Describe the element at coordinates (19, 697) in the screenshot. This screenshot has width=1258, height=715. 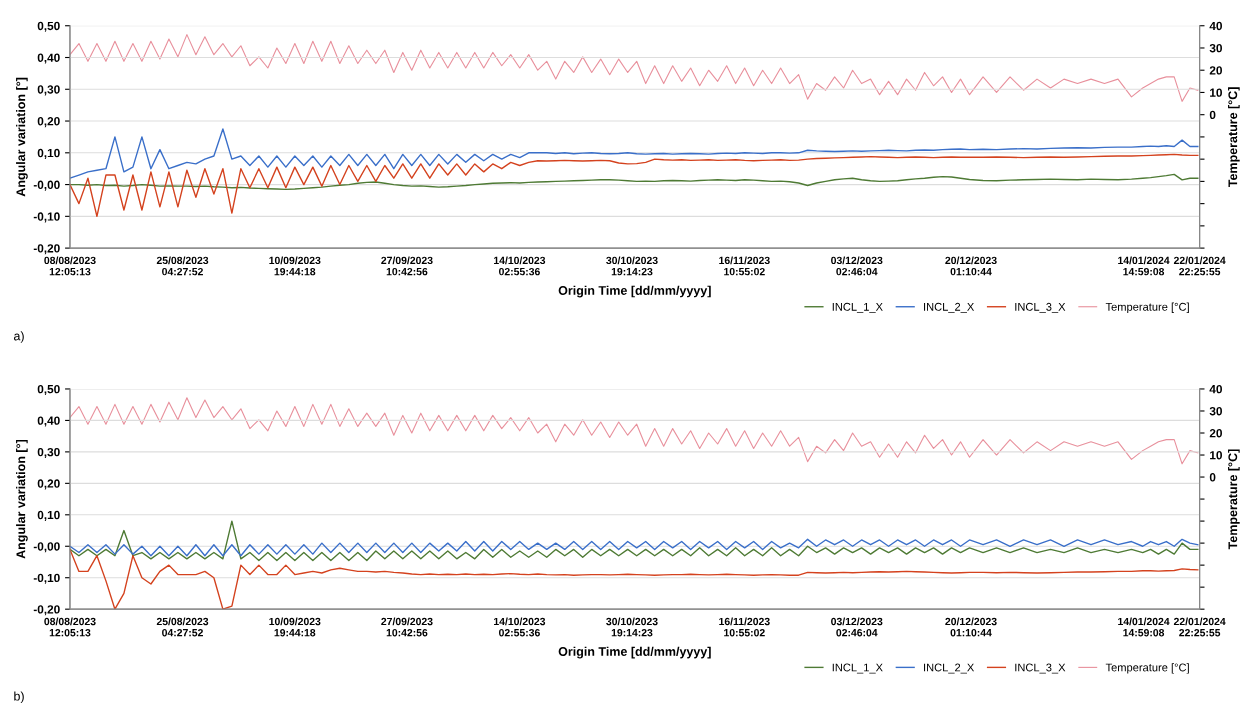
I see `text: b)` at that location.